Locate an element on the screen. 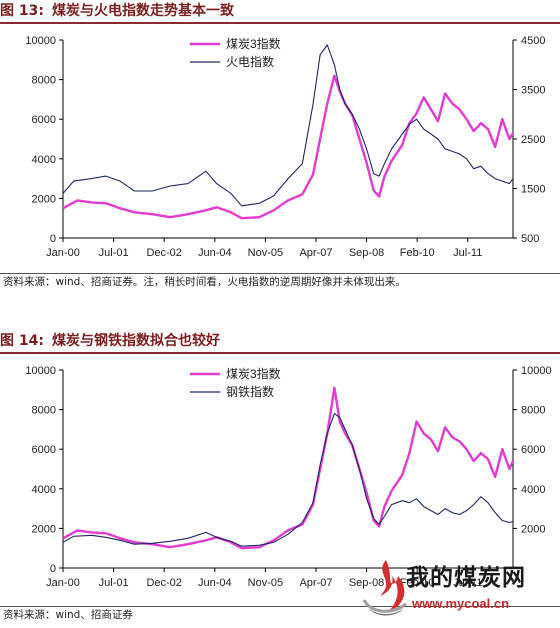  watermark-text: 我的煤炭网 is located at coordinates (466, 578).